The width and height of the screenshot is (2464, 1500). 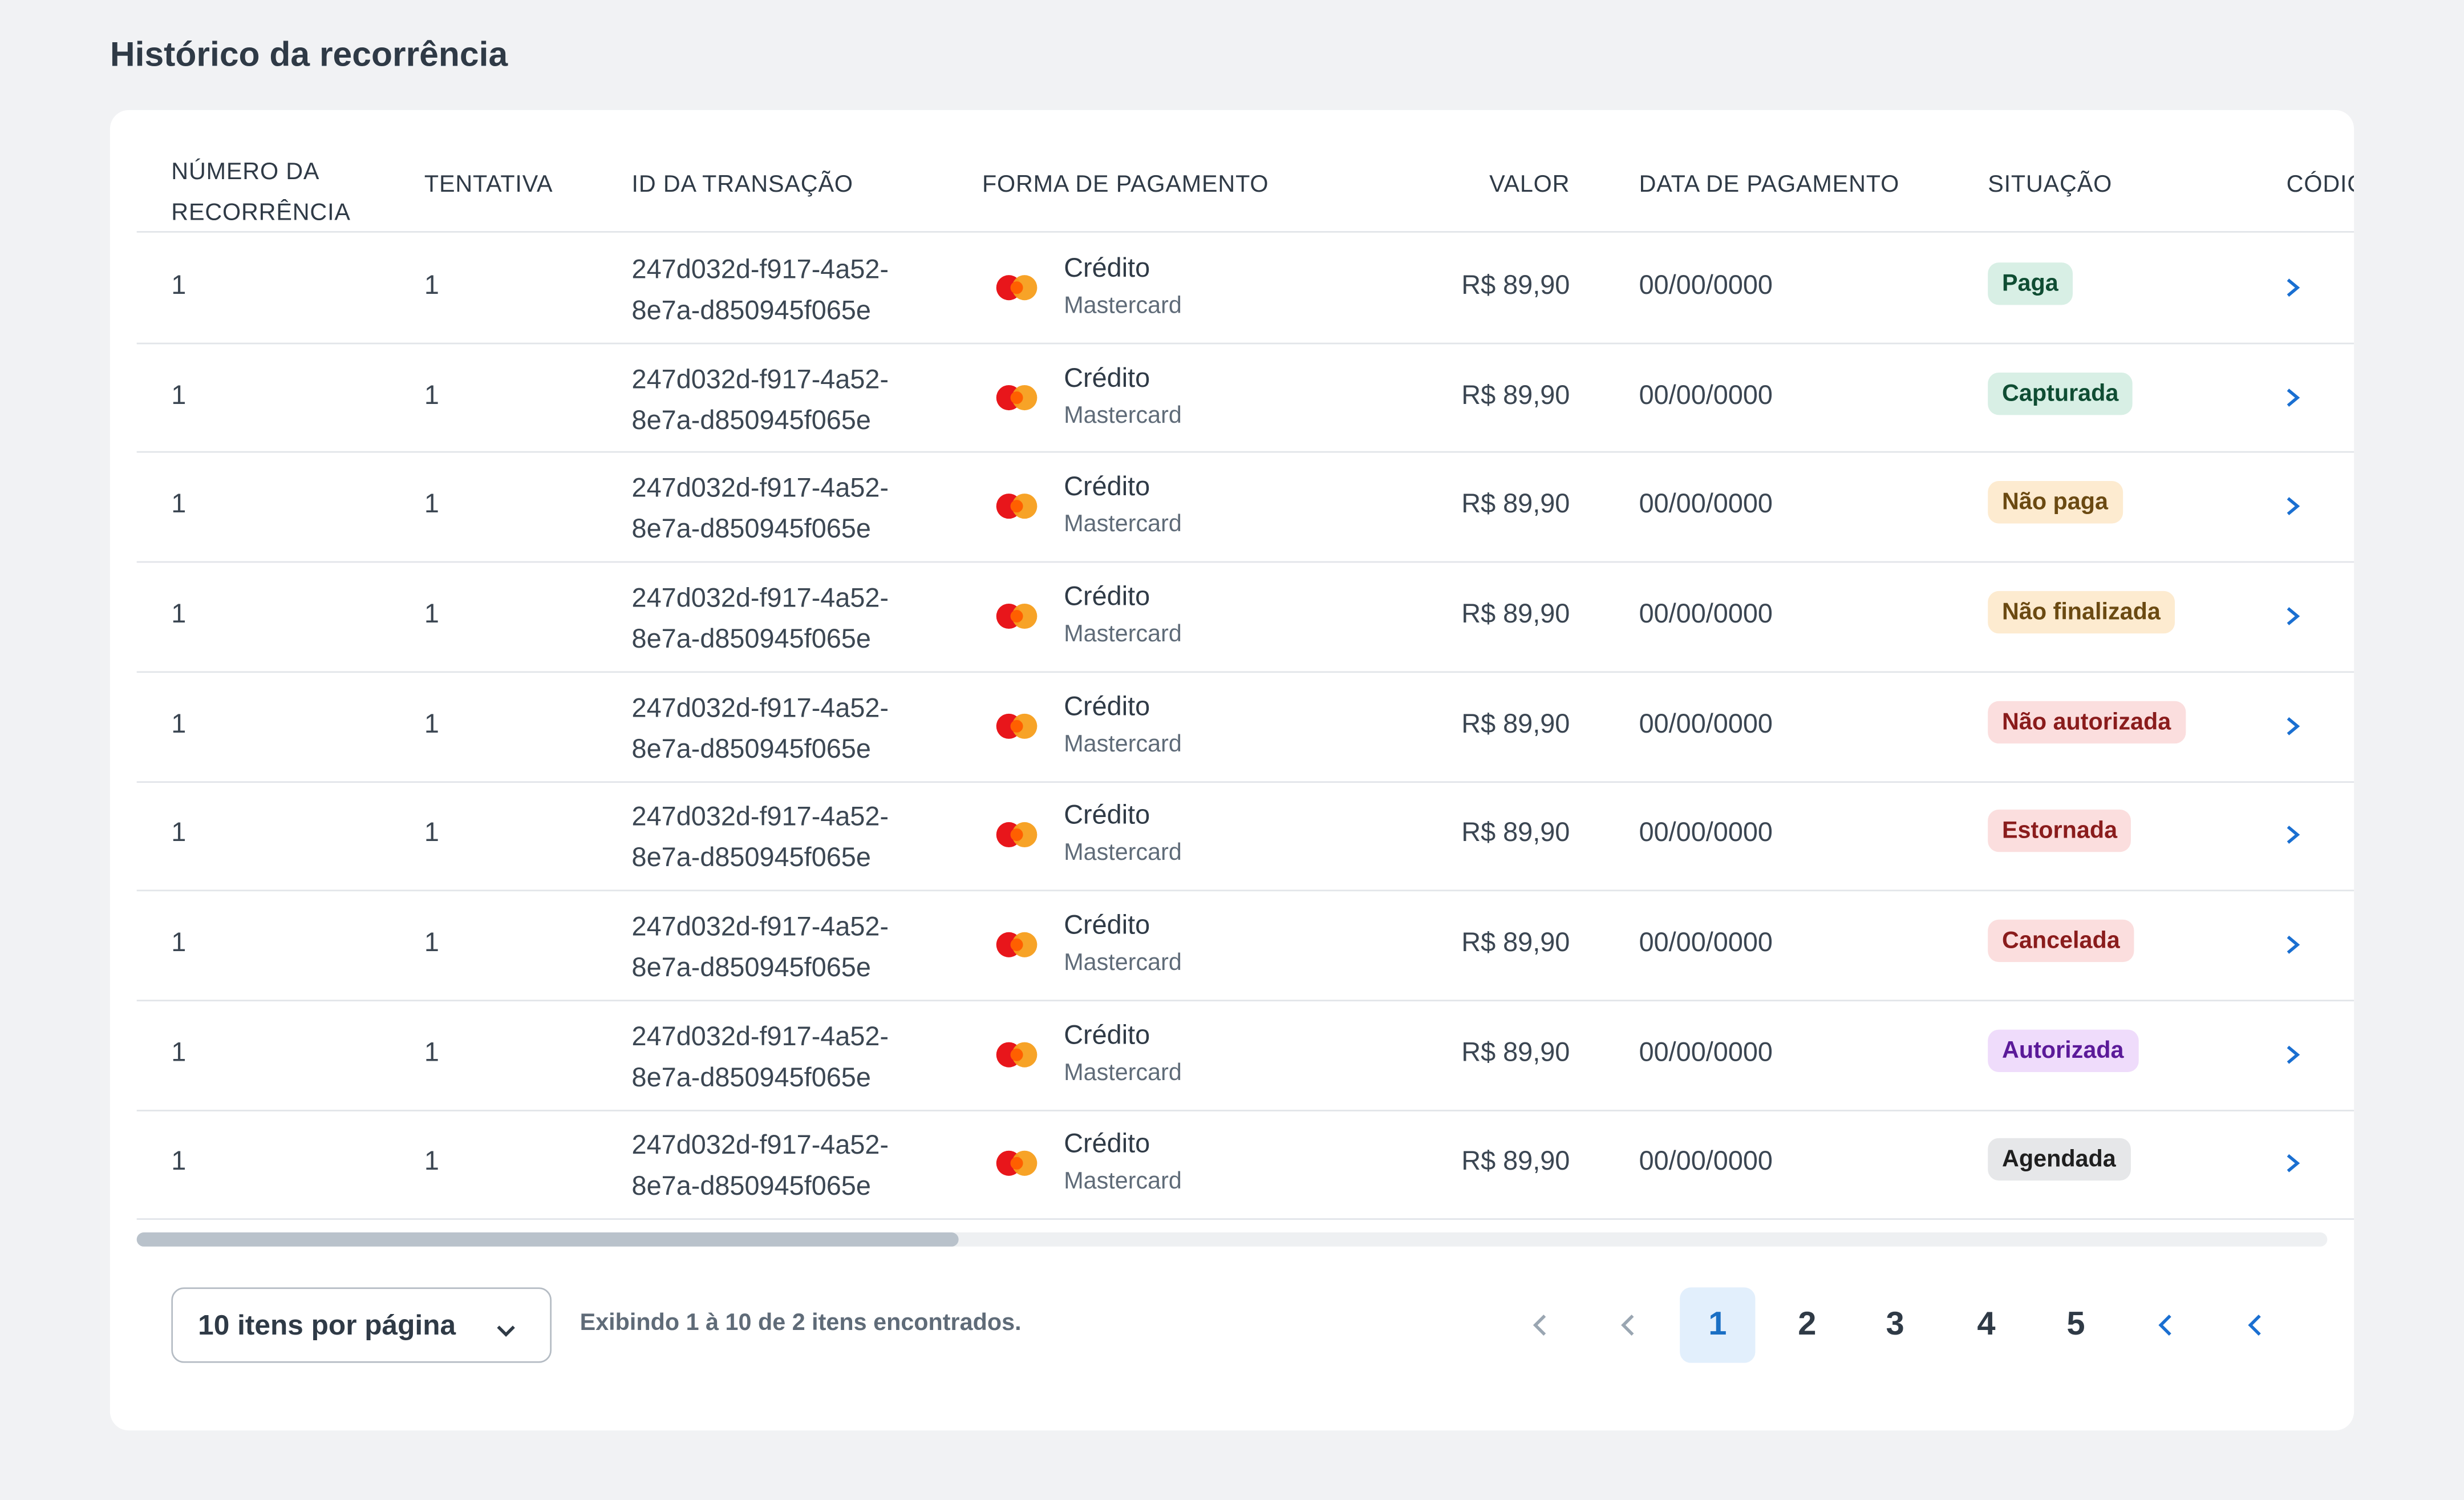 What do you see at coordinates (2055, 502) in the screenshot?
I see `status-badge: Não paga` at bounding box center [2055, 502].